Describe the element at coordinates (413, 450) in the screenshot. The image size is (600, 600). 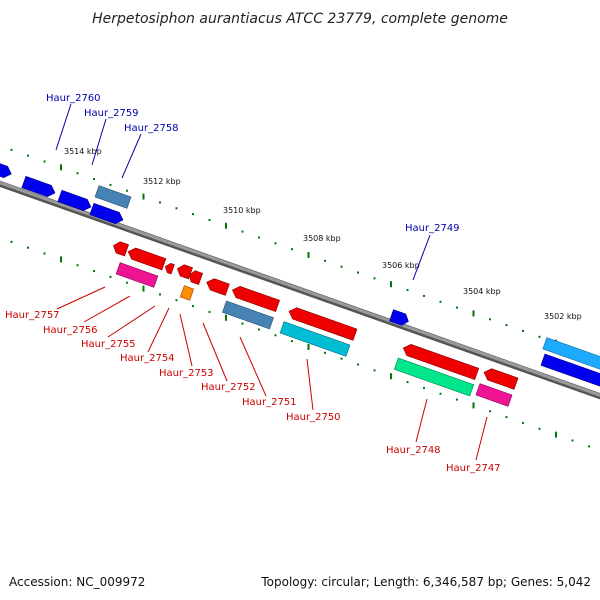
I see `gene-label-haur-2748: Haur_2748` at that location.